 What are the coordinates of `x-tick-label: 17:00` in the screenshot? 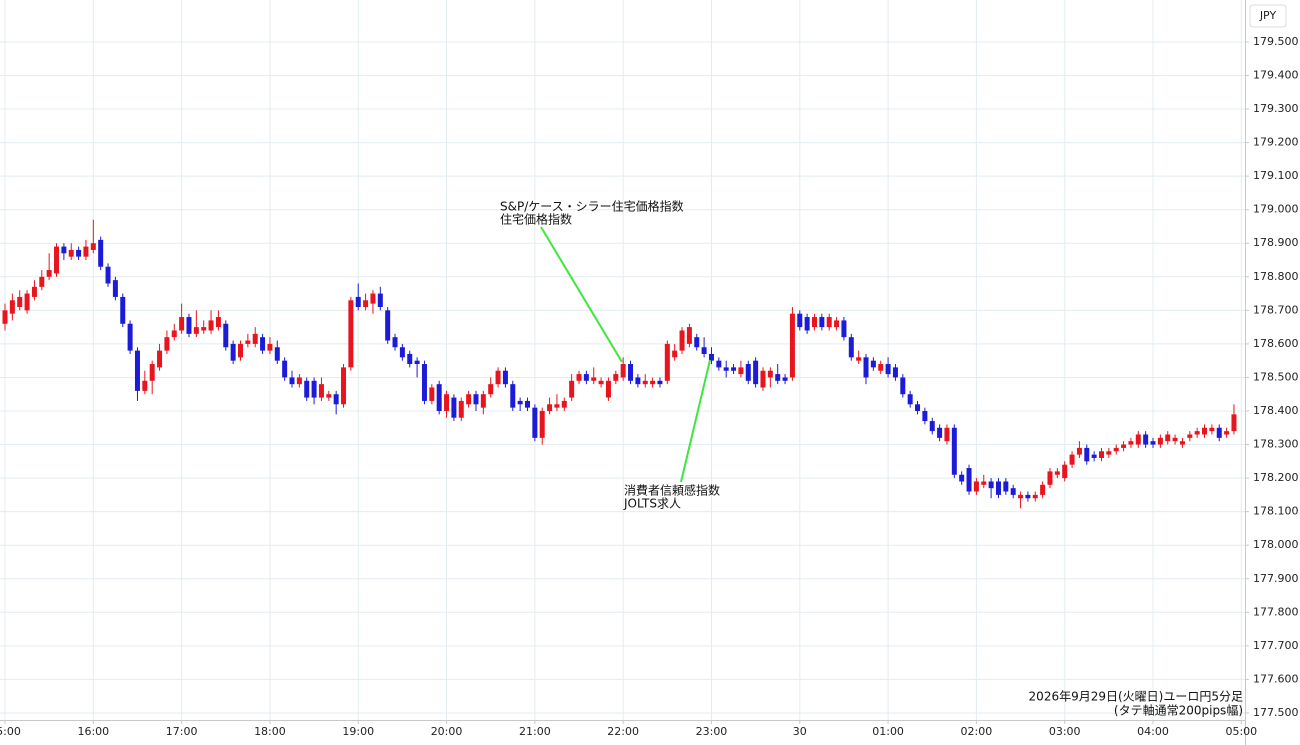 It's located at (182, 731).